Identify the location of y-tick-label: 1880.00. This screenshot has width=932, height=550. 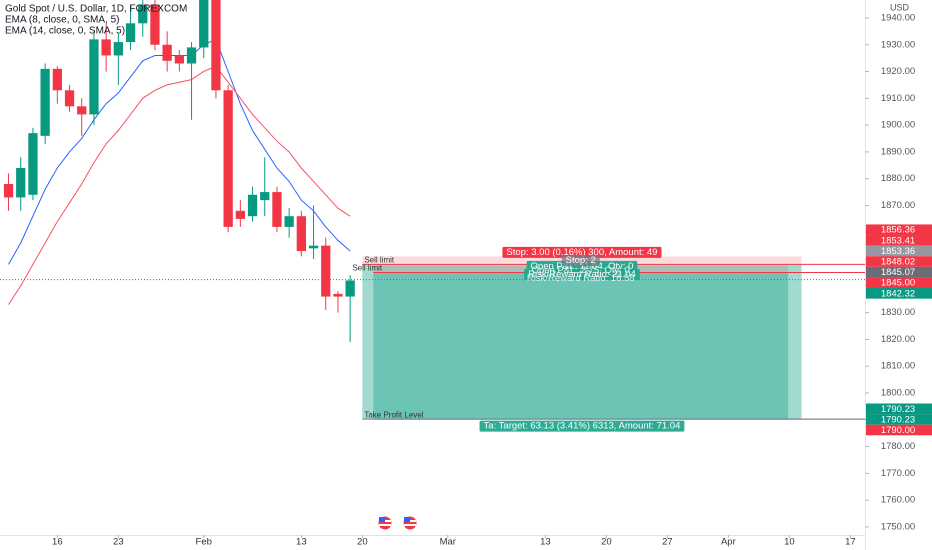
(898, 178).